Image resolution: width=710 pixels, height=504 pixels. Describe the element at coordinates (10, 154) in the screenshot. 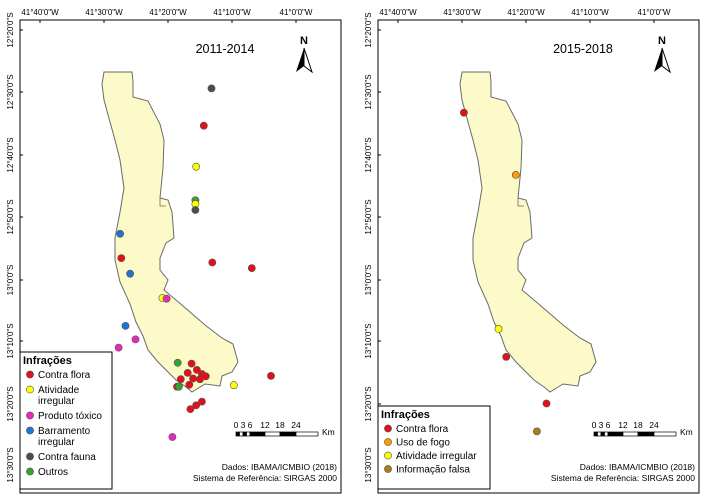

I see `lat-tick-label: 12°40'0"S` at that location.